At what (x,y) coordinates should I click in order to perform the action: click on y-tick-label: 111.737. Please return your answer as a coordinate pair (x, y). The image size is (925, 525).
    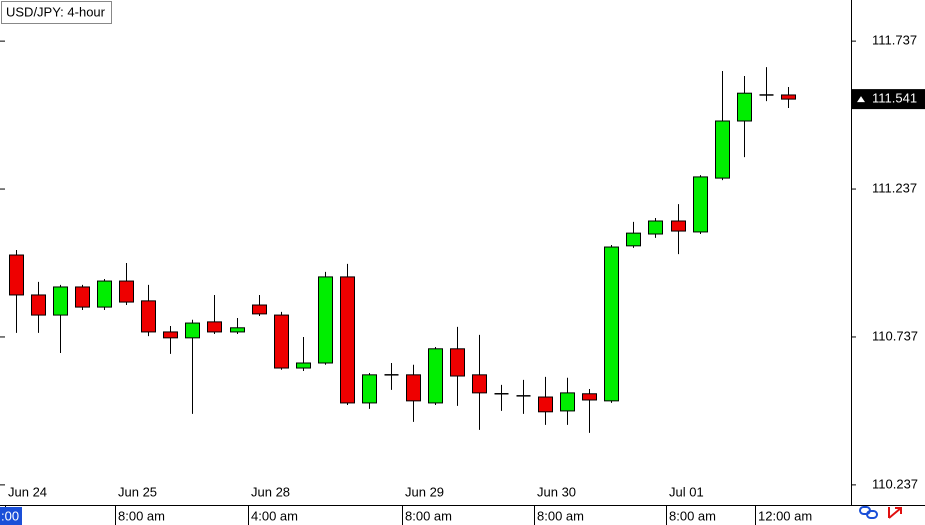
    Looking at the image, I should click on (894, 40).